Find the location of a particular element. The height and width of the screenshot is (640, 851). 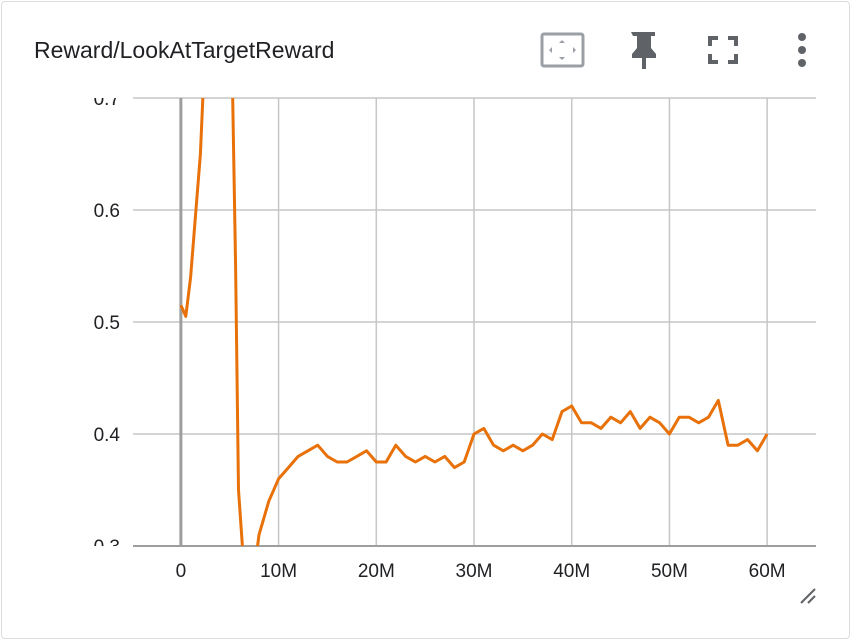

fullscreen-button is located at coordinates (723, 50).